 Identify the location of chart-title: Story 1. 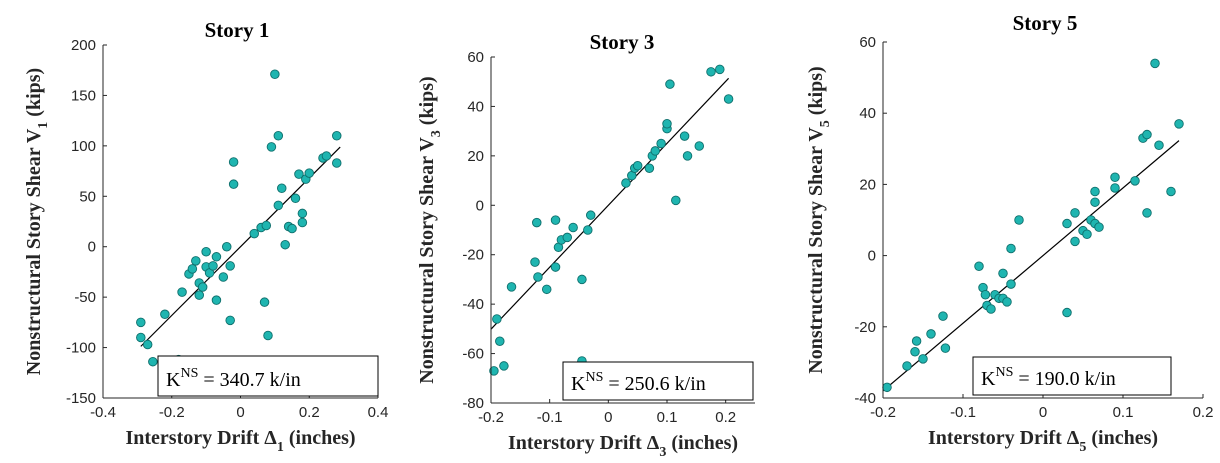
(237, 30).